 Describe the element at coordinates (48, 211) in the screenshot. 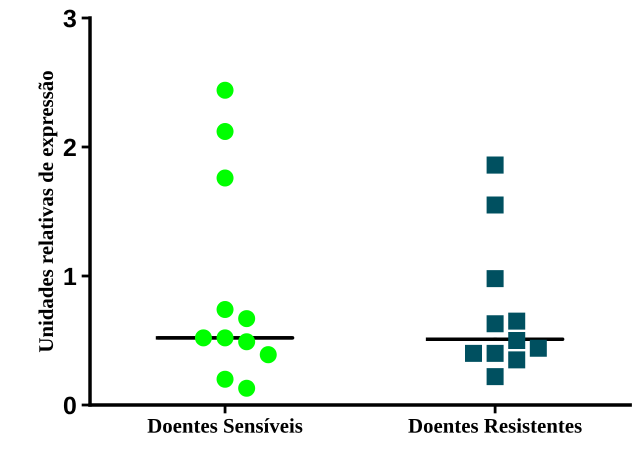

I see `y-axis-title: Unidades relativas de expressão` at that location.